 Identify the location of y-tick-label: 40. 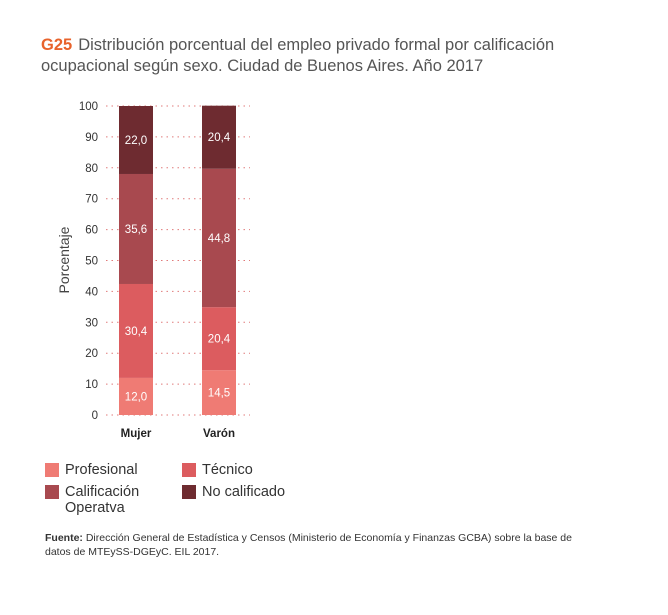
(91, 292).